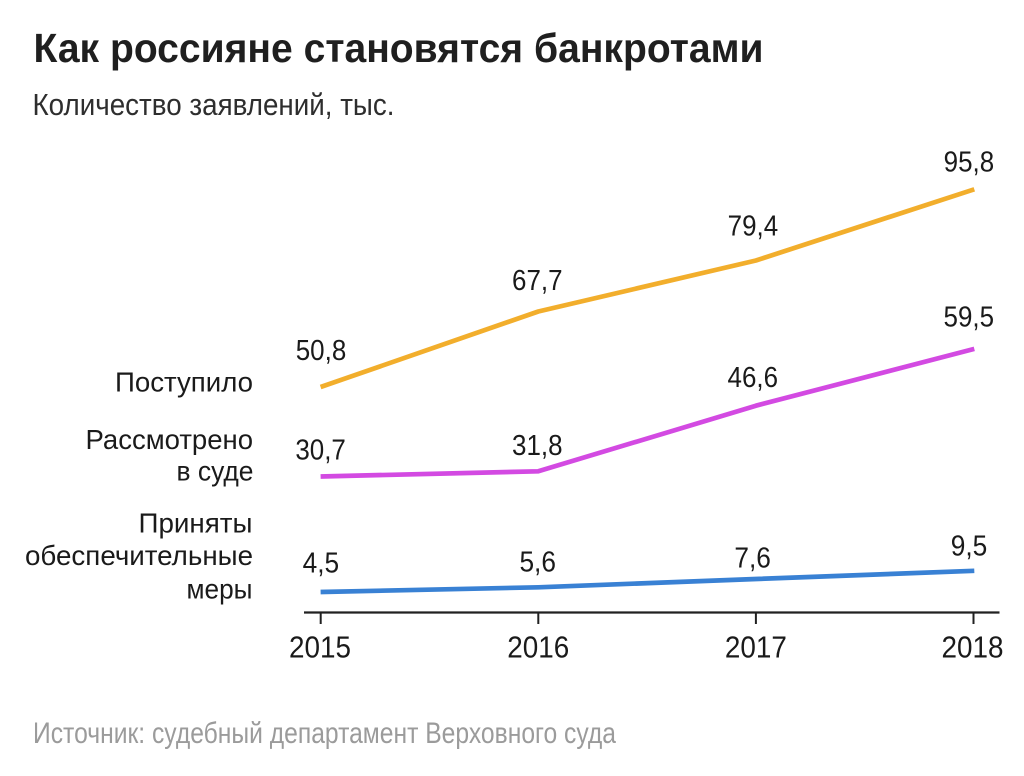  What do you see at coordinates (753, 227) in the screenshot?
I see `svg-text: 79,4` at bounding box center [753, 227].